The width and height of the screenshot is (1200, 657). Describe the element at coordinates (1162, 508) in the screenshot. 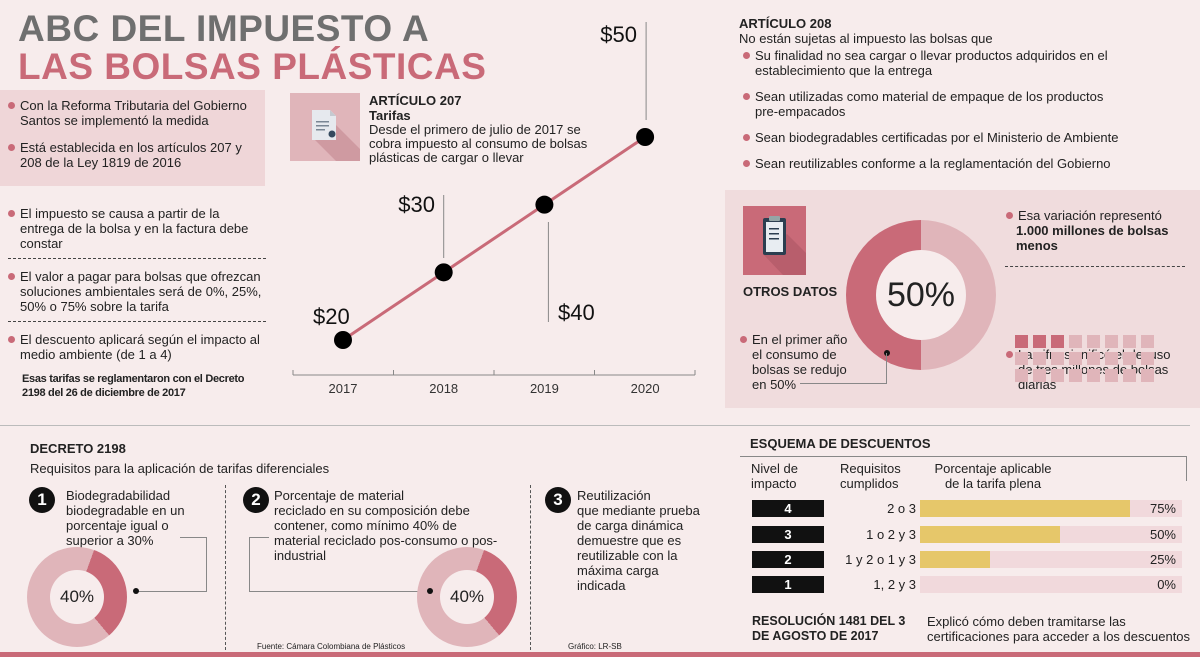

I see `pct-label: 75%` at that location.